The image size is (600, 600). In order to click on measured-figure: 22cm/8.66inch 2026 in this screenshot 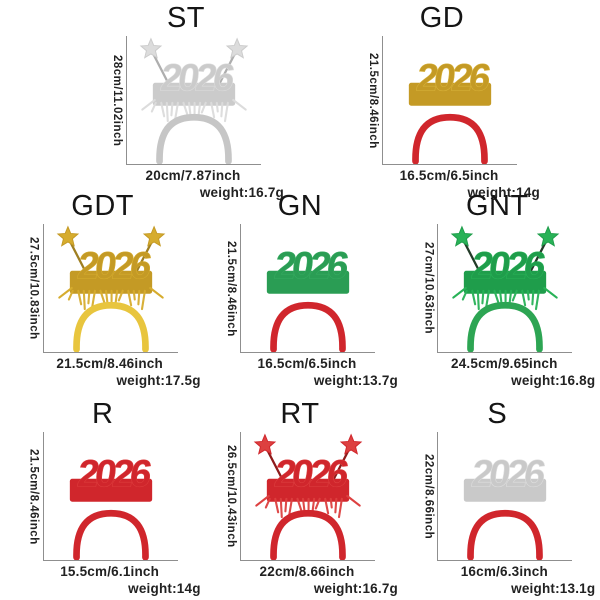, I will do `click(497, 496)`.